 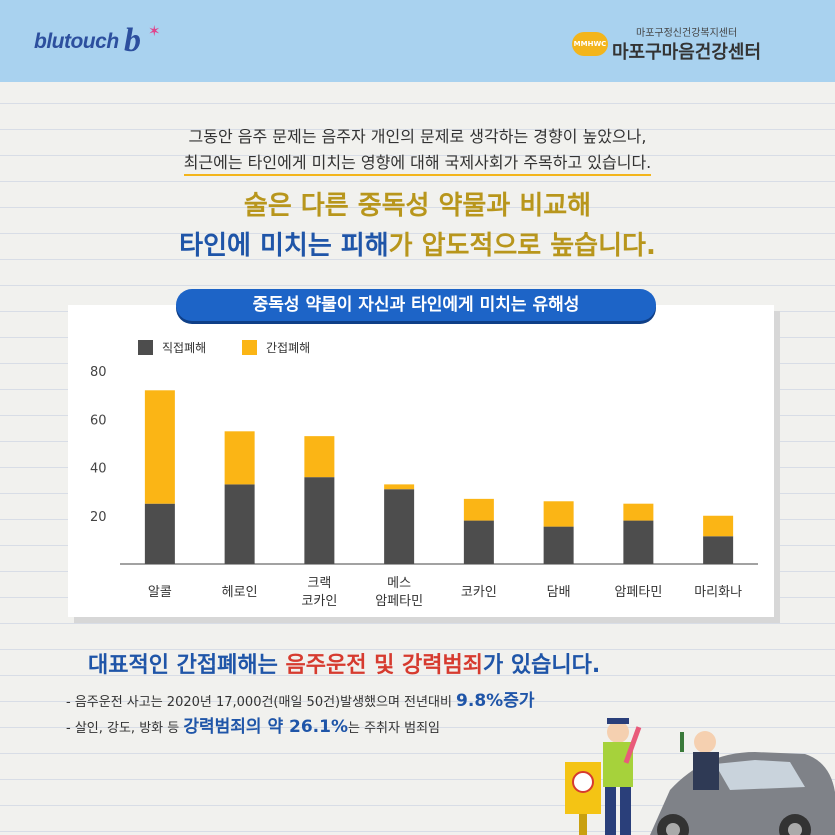 What do you see at coordinates (98, 420) in the screenshot?
I see `y-tick-label: 60` at bounding box center [98, 420].